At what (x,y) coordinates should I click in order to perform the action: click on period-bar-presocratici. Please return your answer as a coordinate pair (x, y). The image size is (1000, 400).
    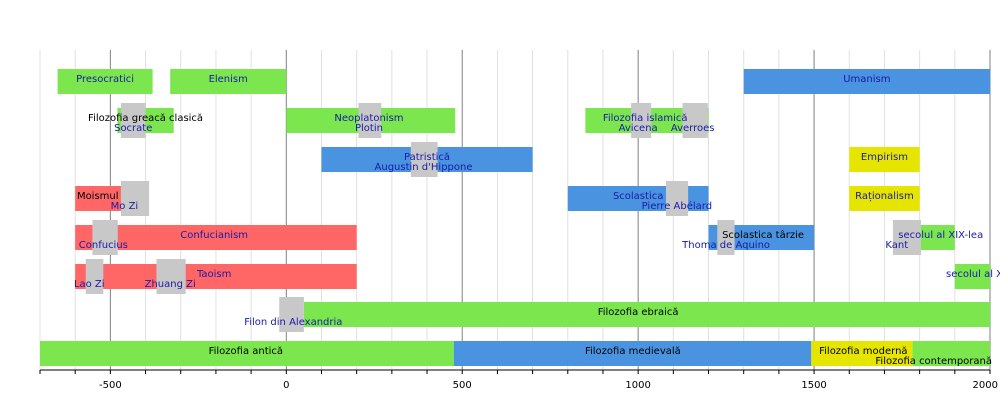
    Looking at the image, I should click on (105, 81).